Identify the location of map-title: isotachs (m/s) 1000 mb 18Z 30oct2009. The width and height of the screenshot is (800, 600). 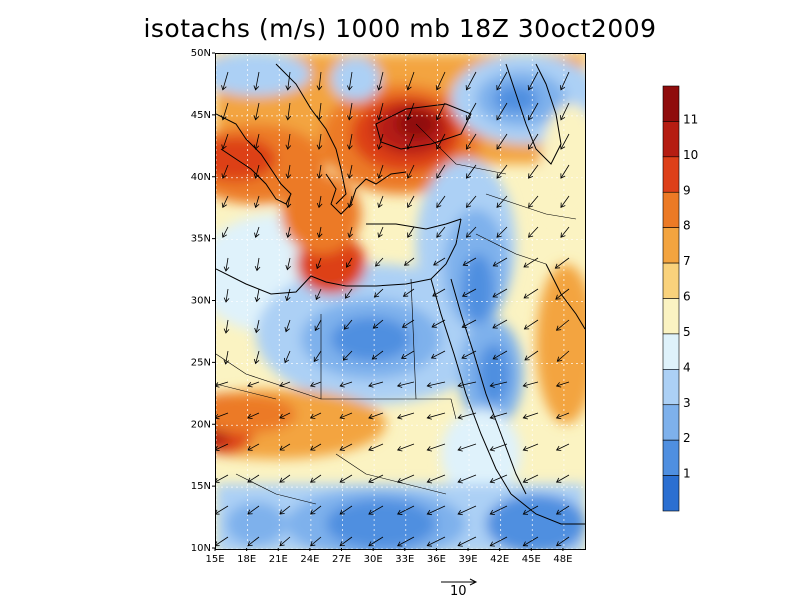
(400, 28).